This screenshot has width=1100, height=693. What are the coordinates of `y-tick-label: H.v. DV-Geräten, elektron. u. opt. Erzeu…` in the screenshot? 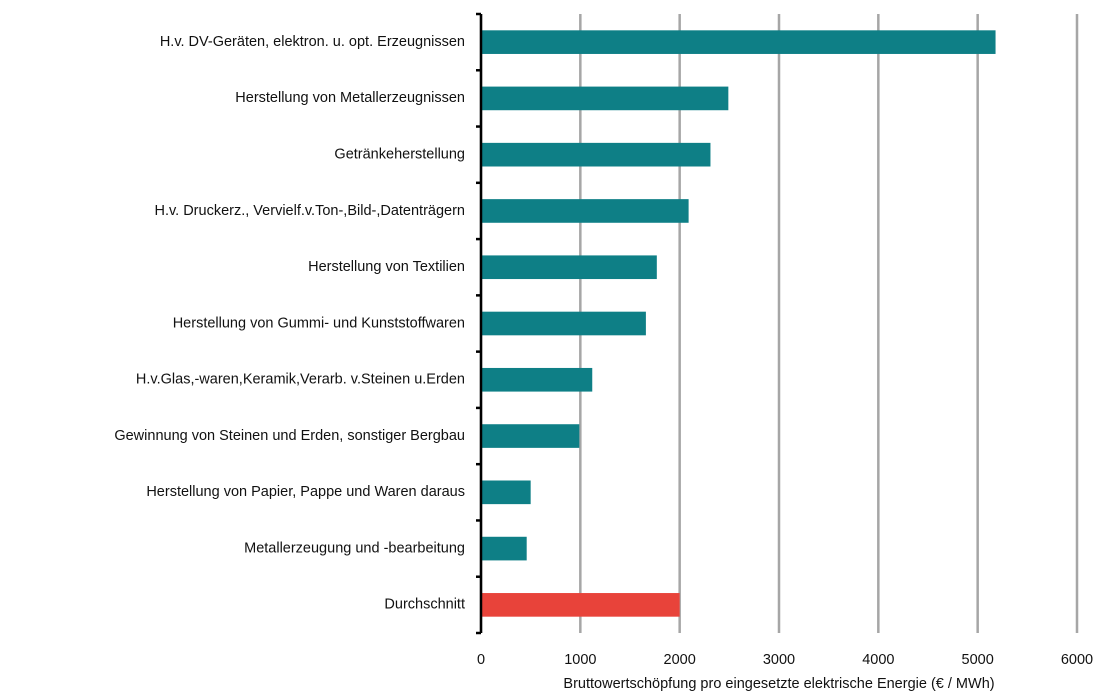 It's located at (312, 42).